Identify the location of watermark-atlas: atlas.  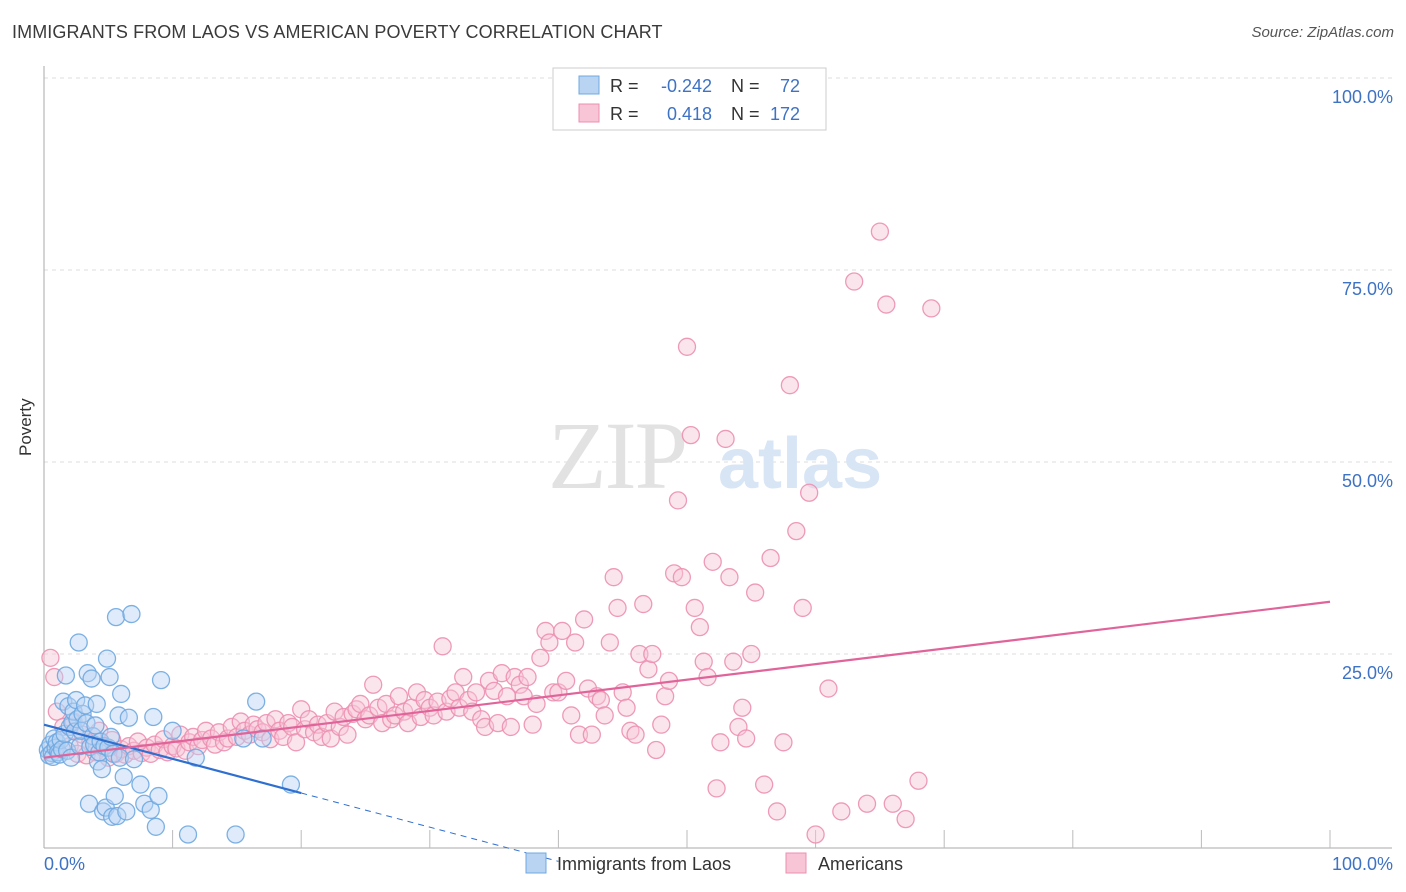
(800, 464).